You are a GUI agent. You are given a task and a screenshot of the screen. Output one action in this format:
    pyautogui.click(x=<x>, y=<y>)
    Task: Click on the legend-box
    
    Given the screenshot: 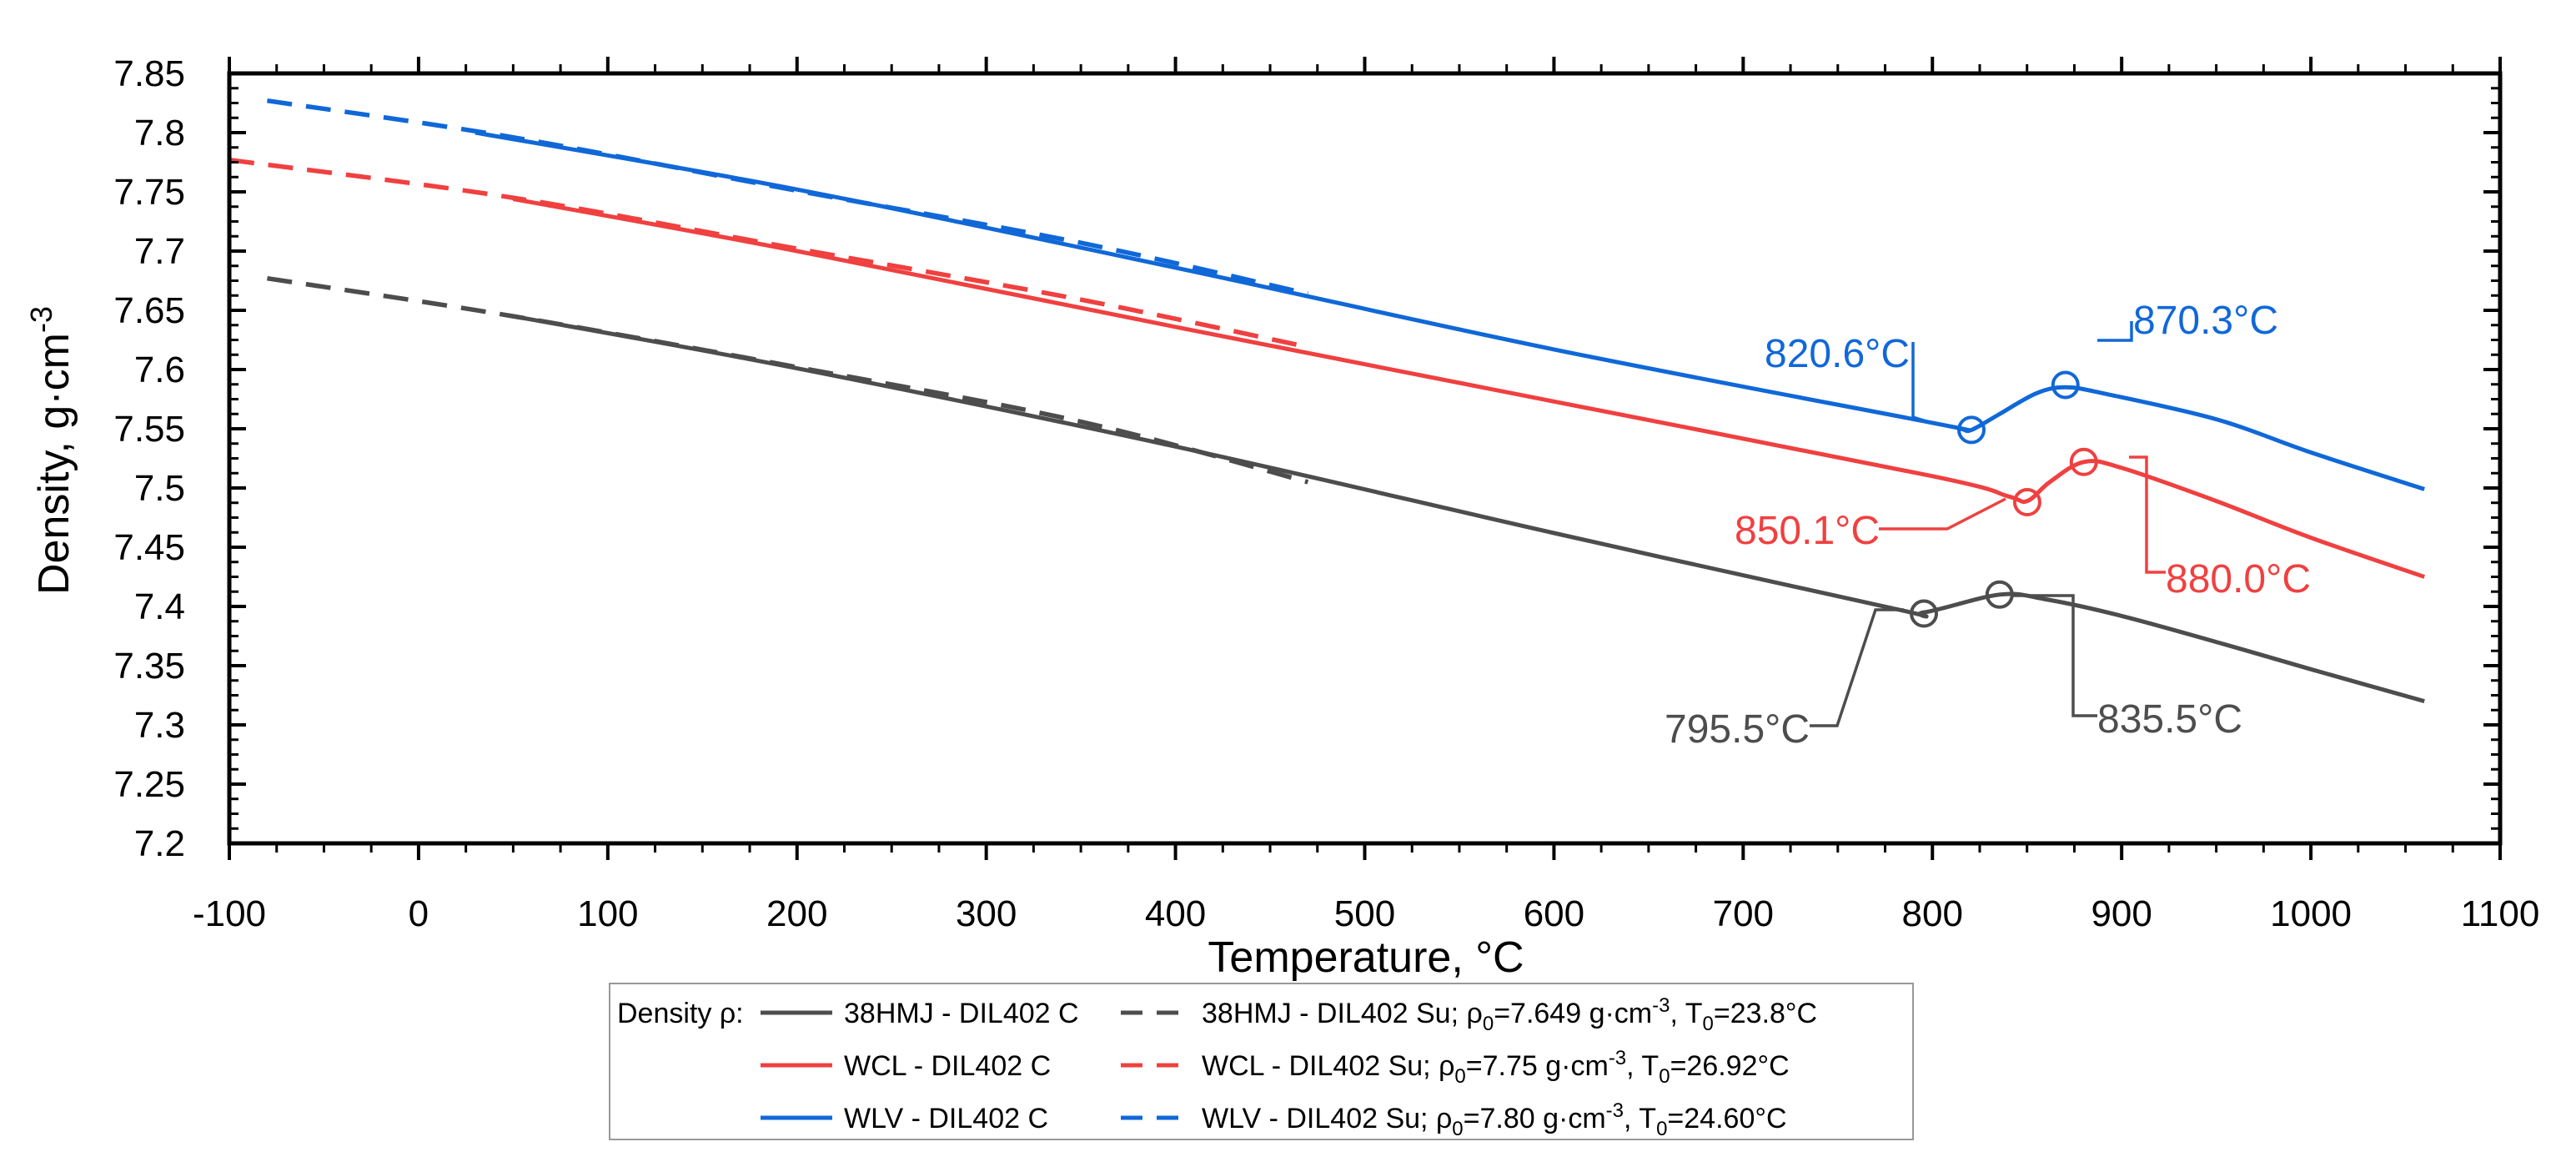 What is the action you would take?
    pyautogui.click(x=1261, y=1061)
    